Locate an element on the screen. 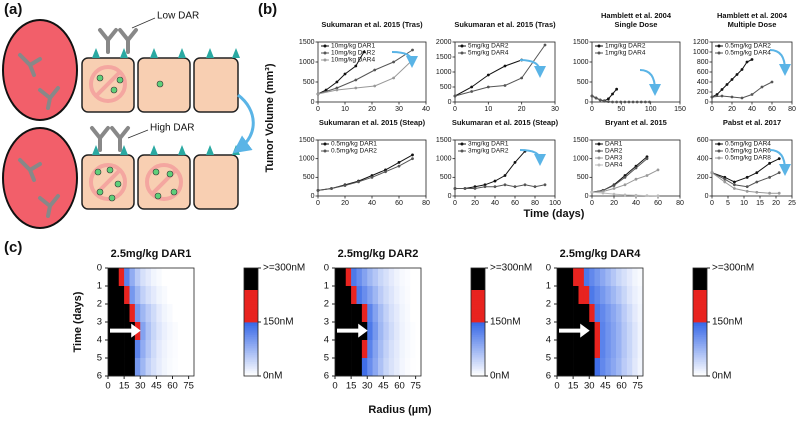 Image resolution: width=803 pixels, height=422 pixels. y-tick-label: 2 is located at coordinates (99, 304).